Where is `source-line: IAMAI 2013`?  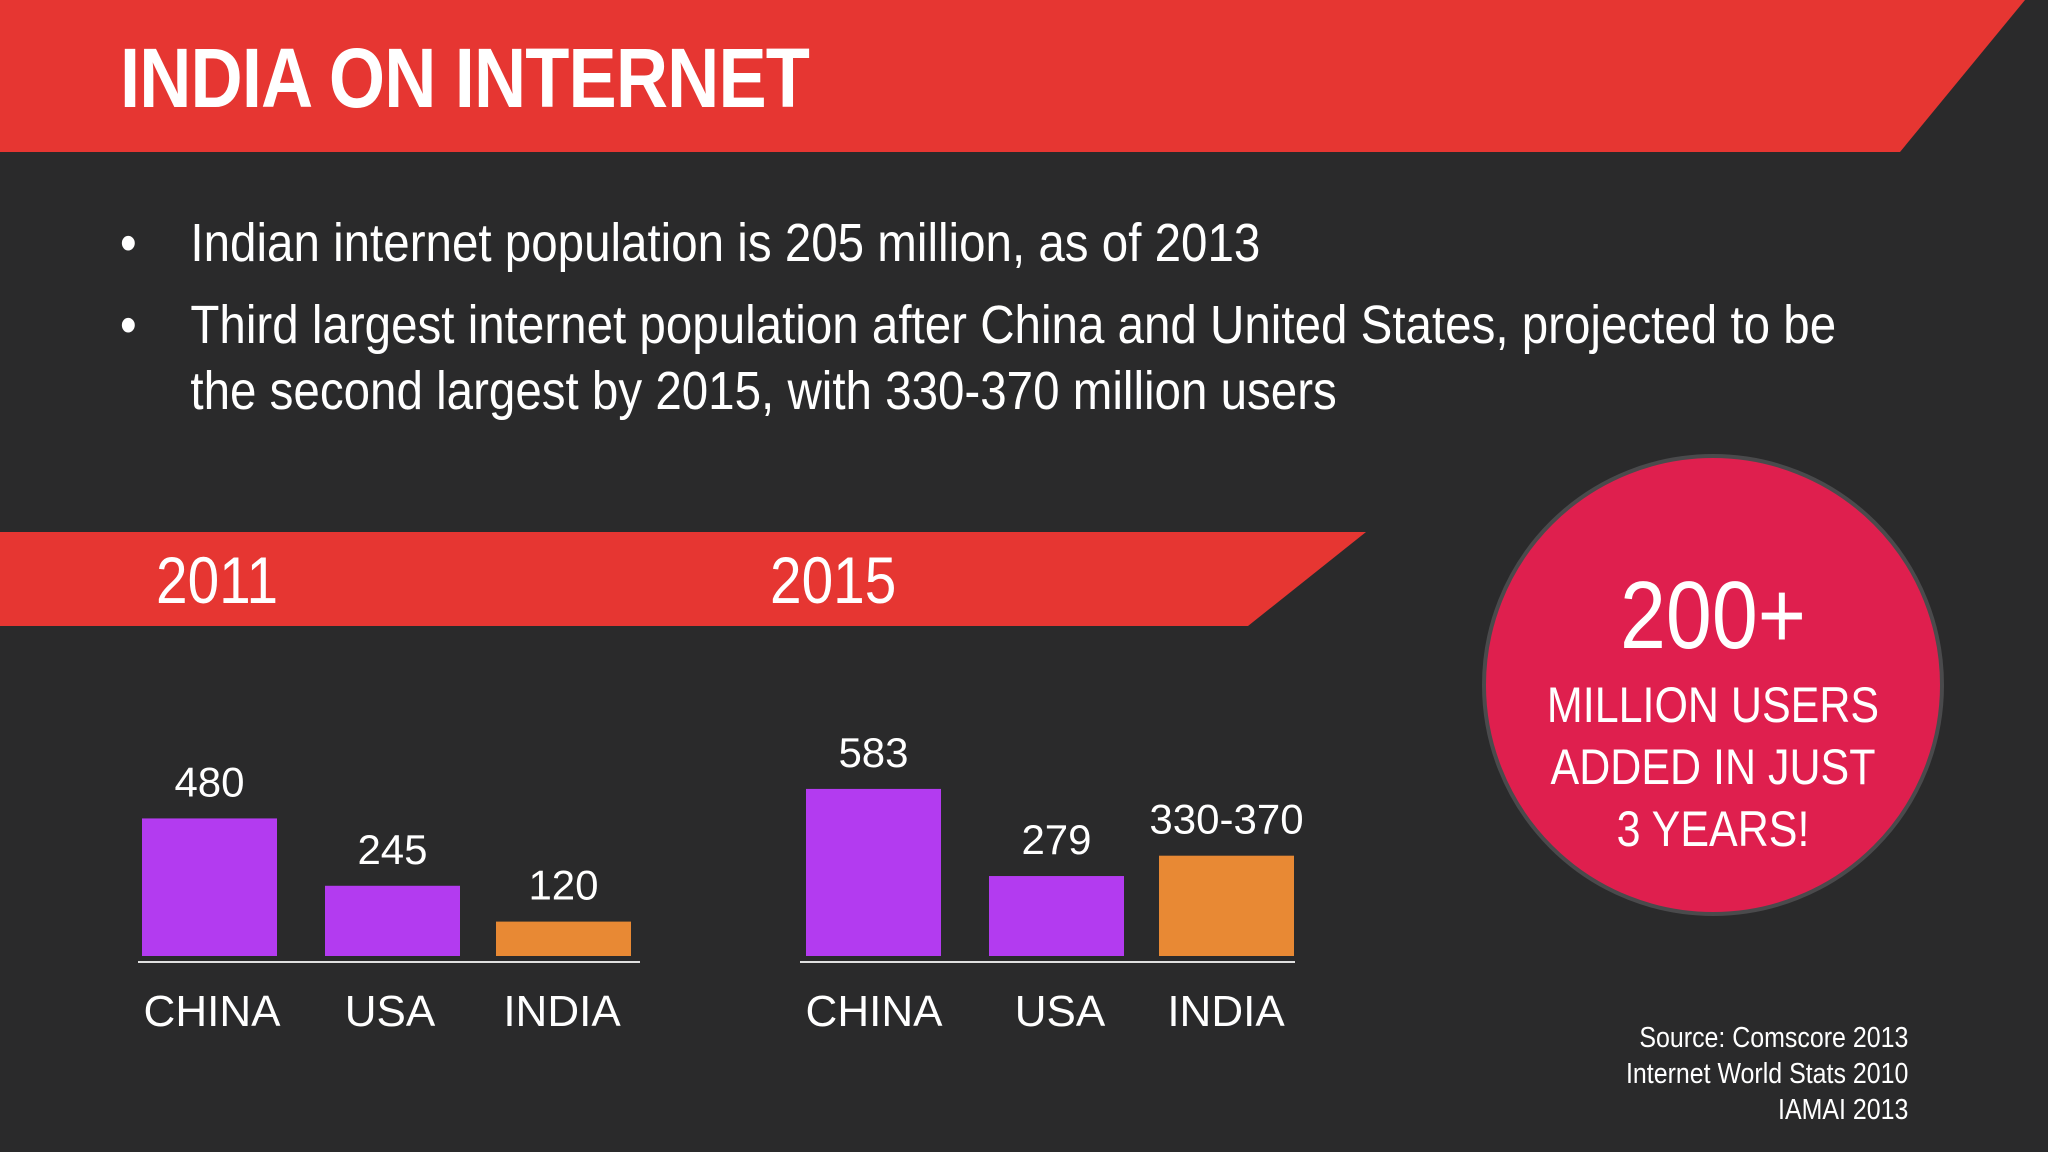
source-line: IAMAI 2013 is located at coordinates (1842, 1110).